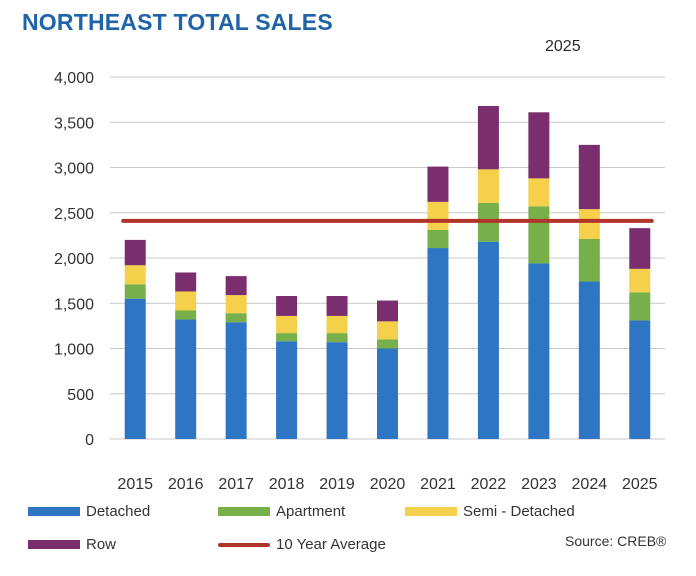 Image resolution: width=696 pixels, height=576 pixels. I want to click on bar-semi-detached-2020, so click(387, 330).